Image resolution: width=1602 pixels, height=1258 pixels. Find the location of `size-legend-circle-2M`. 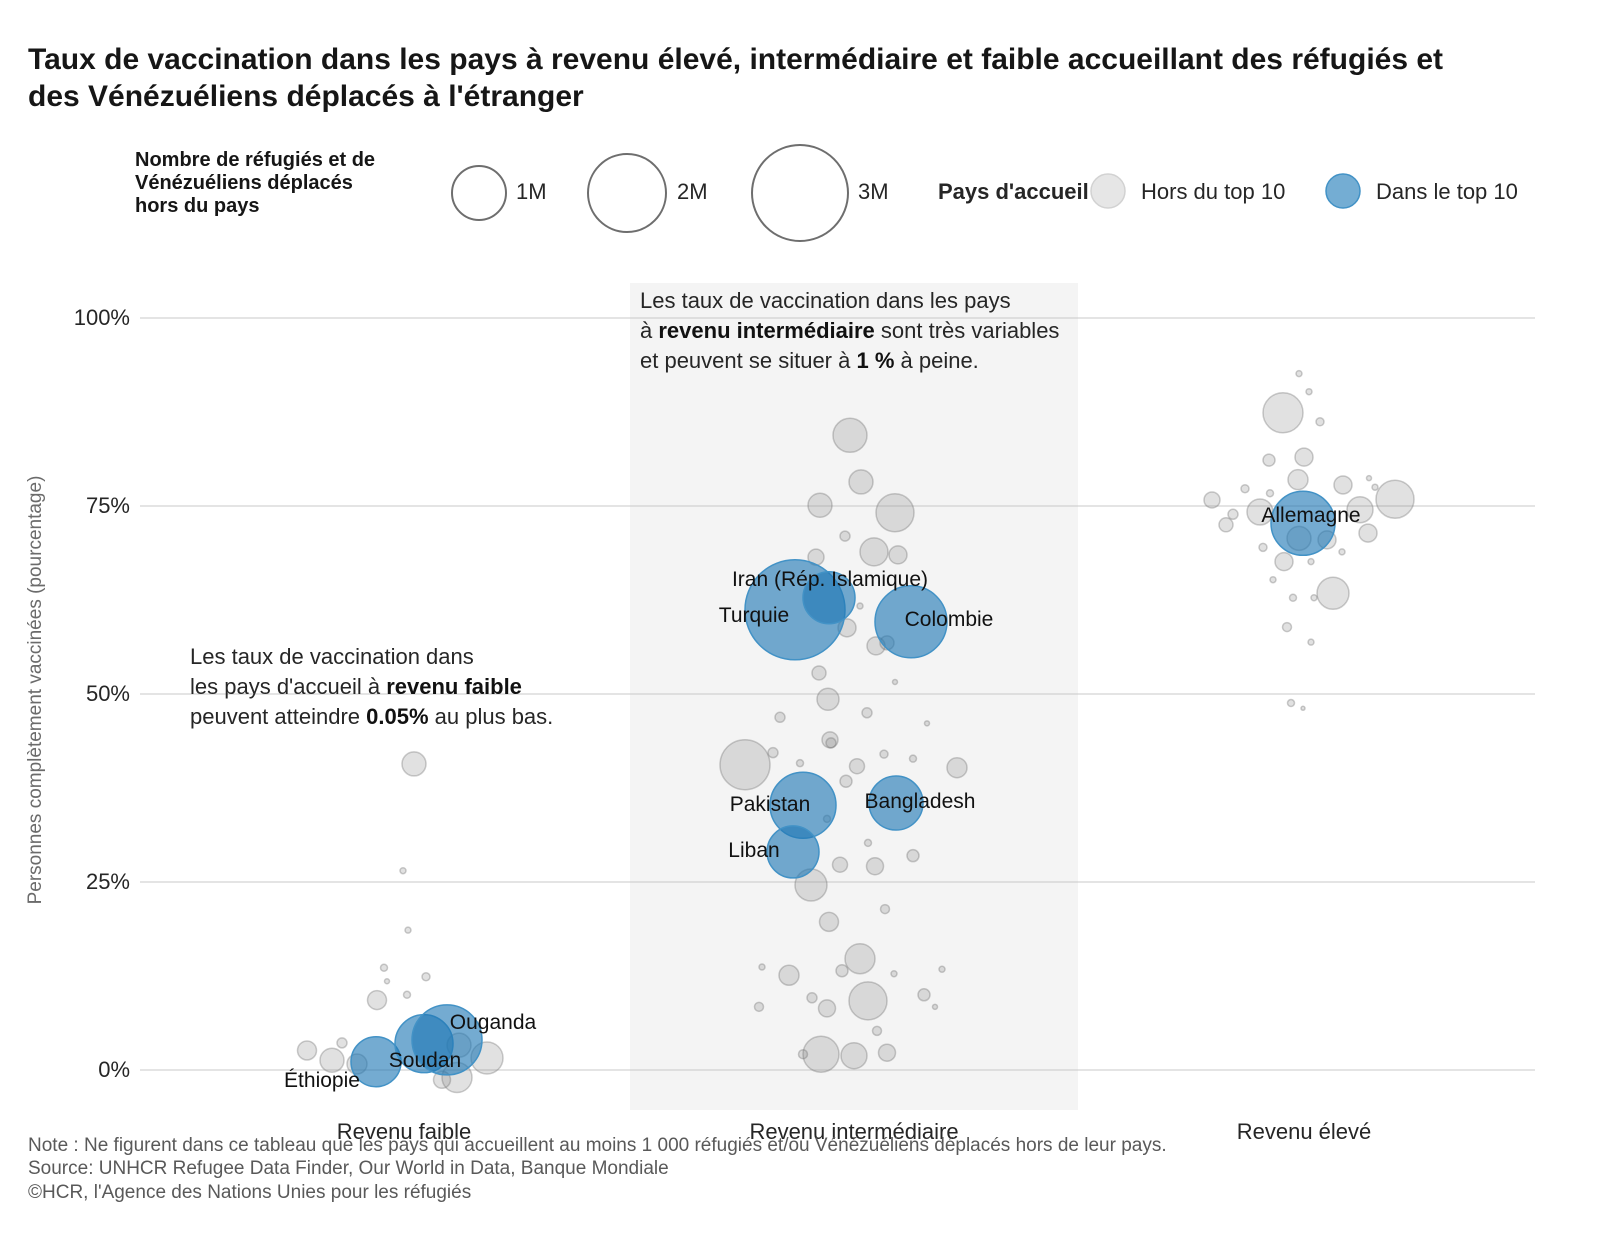

size-legend-circle-2M is located at coordinates (627, 193).